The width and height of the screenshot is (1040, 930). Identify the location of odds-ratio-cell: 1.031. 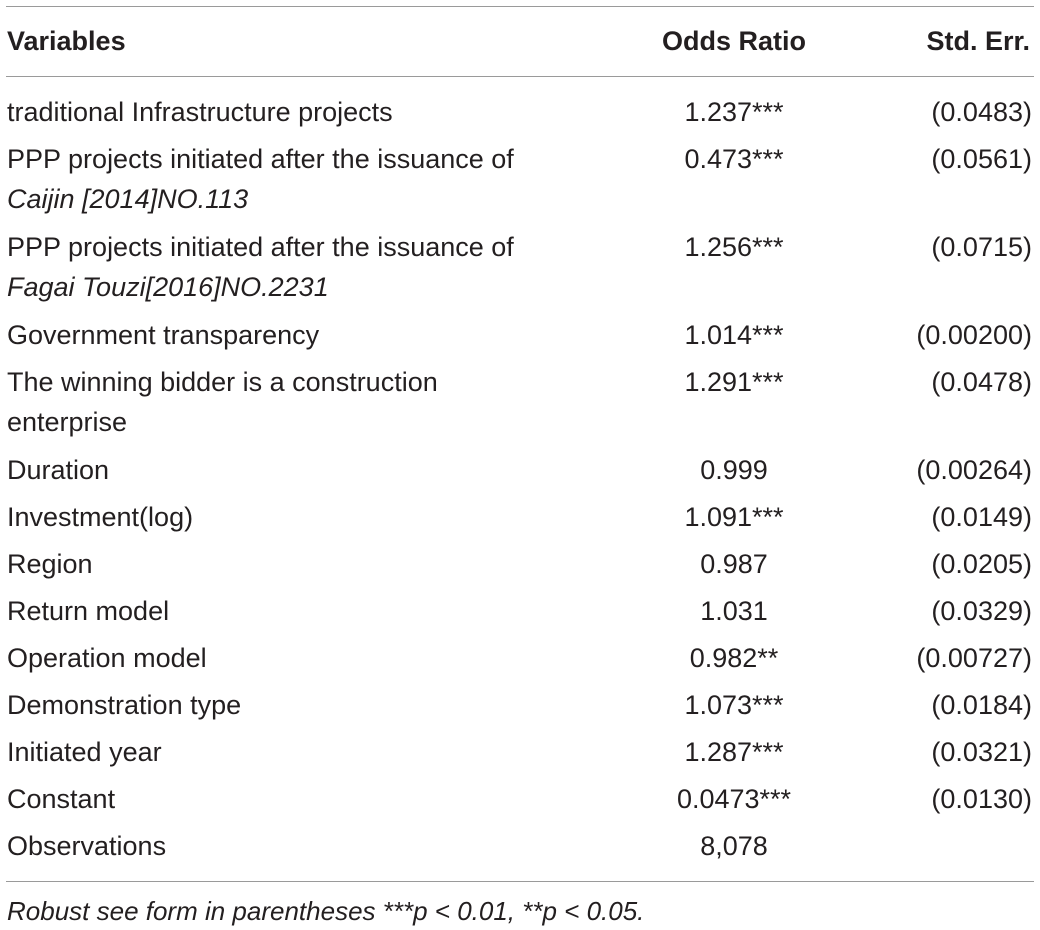
(734, 611).